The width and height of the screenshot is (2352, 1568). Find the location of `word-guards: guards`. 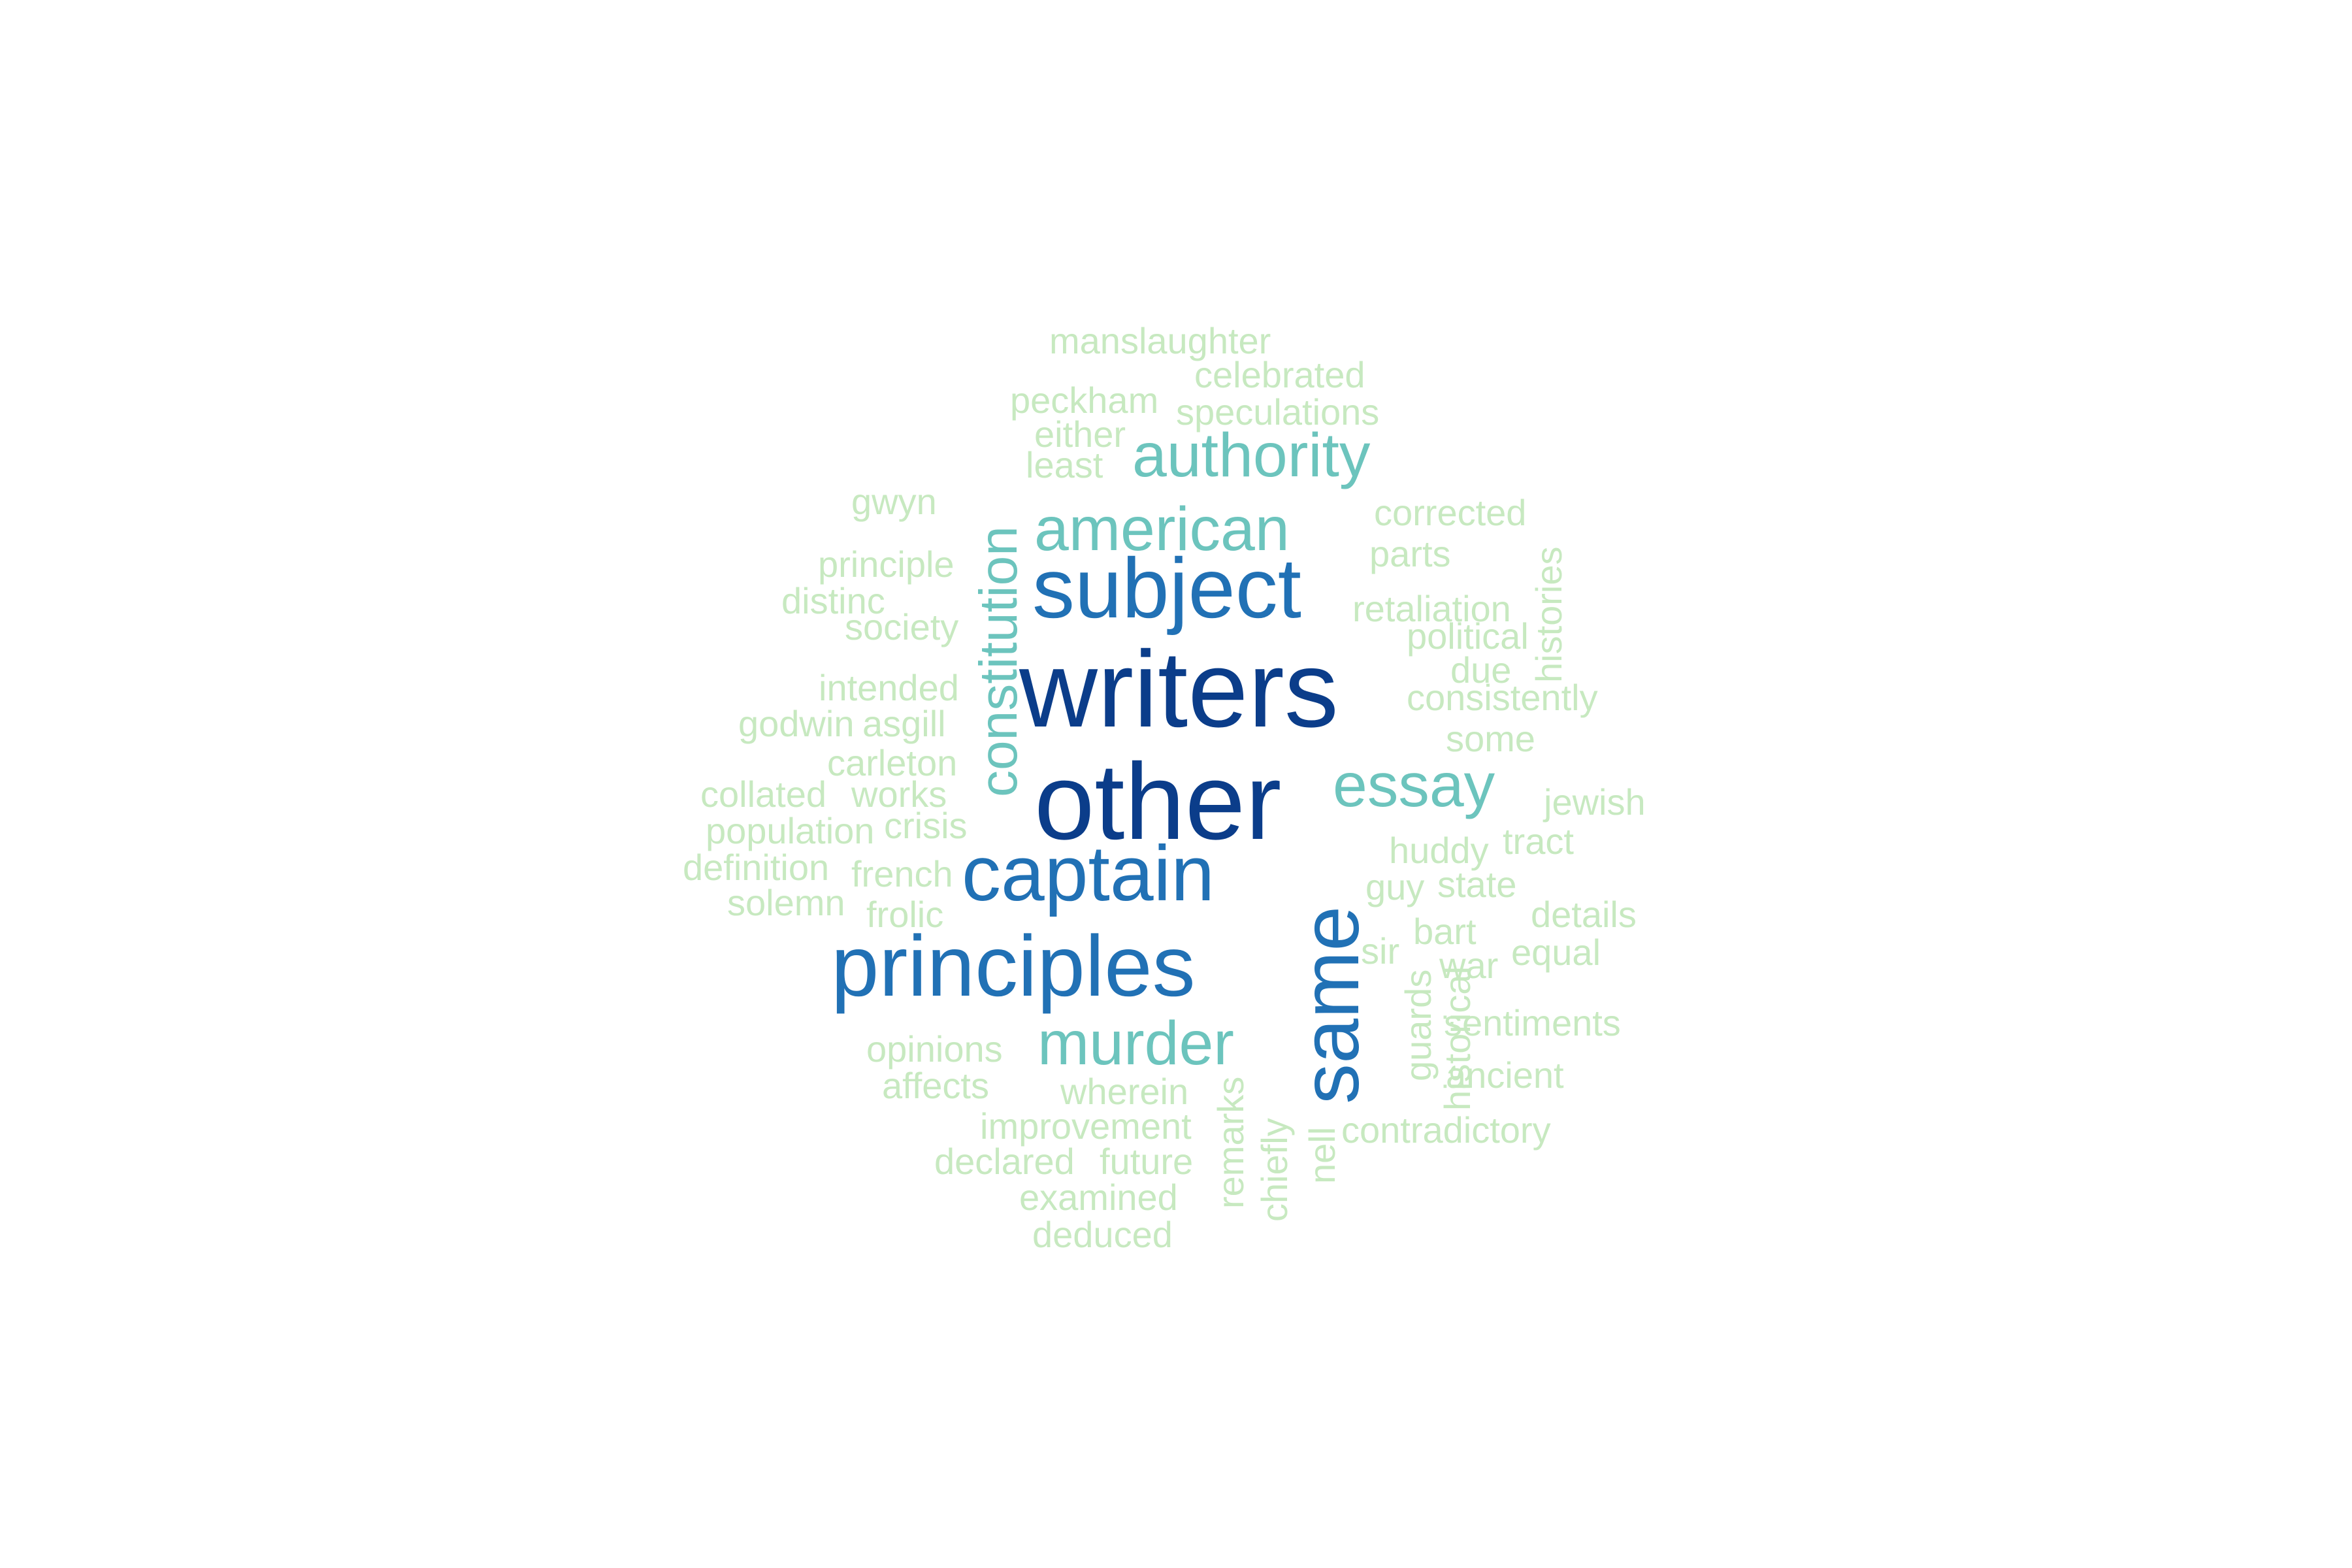

word-guards: guards is located at coordinates (1418, 1025).